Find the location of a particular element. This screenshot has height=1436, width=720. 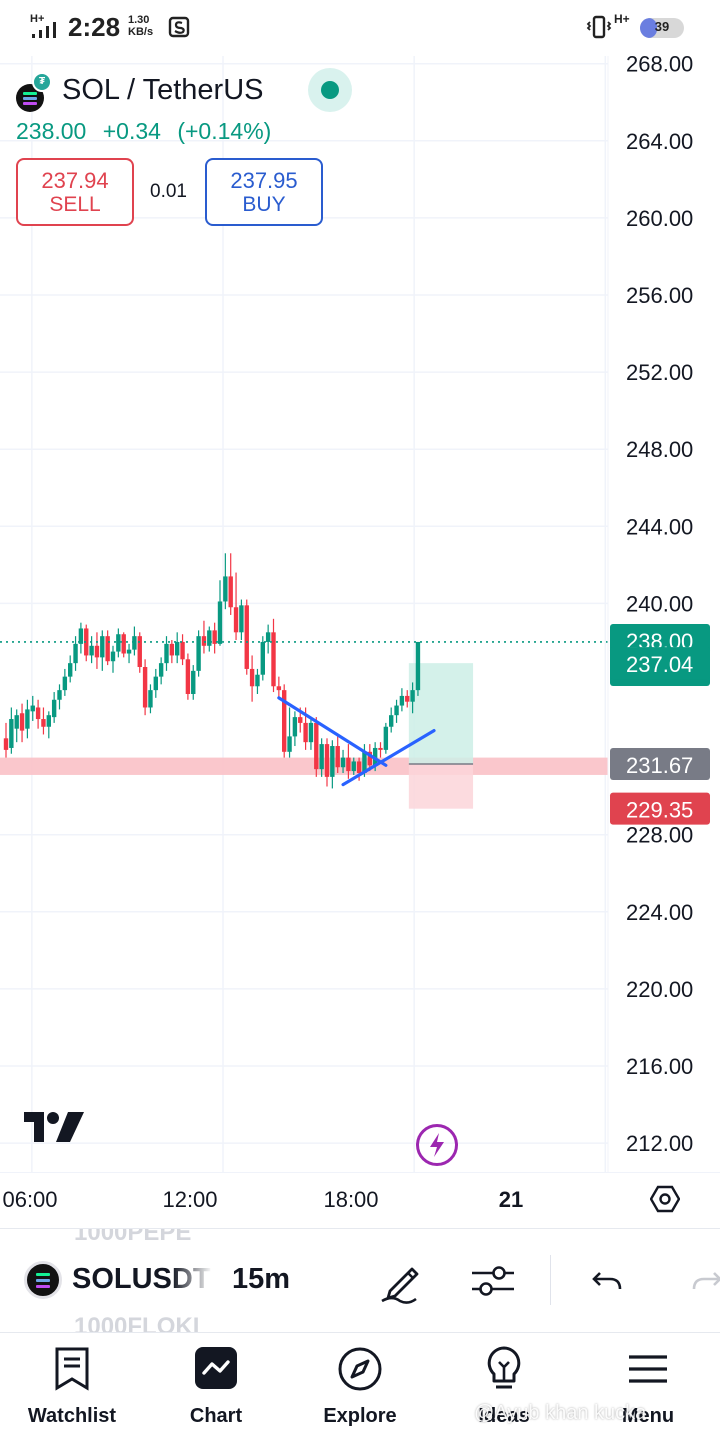

nav-chart: Chart is located at coordinates (216, 1384).